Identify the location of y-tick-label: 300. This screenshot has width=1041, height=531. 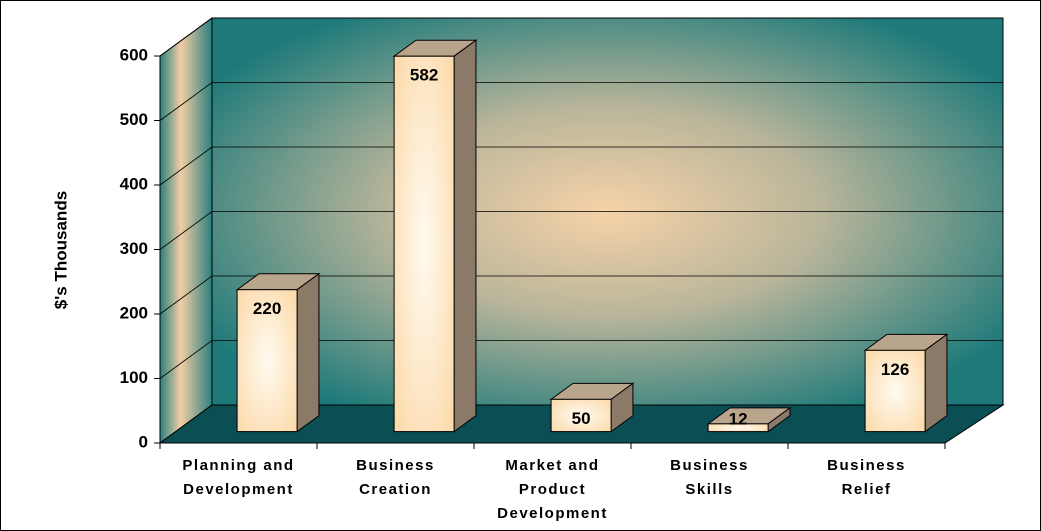
(134, 248).